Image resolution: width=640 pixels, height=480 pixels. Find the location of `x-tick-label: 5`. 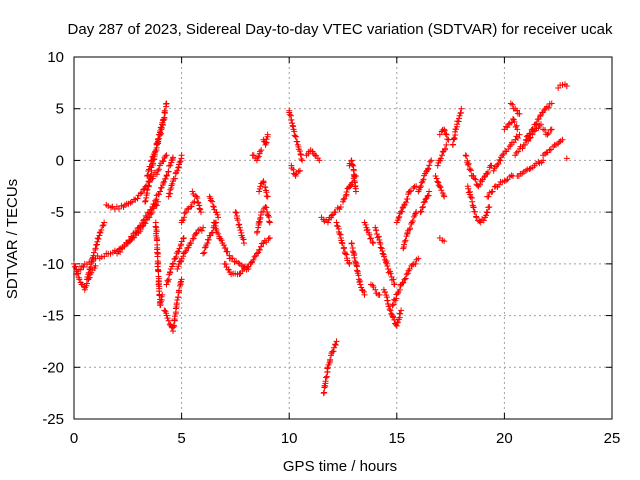

x-tick-label: 5 is located at coordinates (181, 438).